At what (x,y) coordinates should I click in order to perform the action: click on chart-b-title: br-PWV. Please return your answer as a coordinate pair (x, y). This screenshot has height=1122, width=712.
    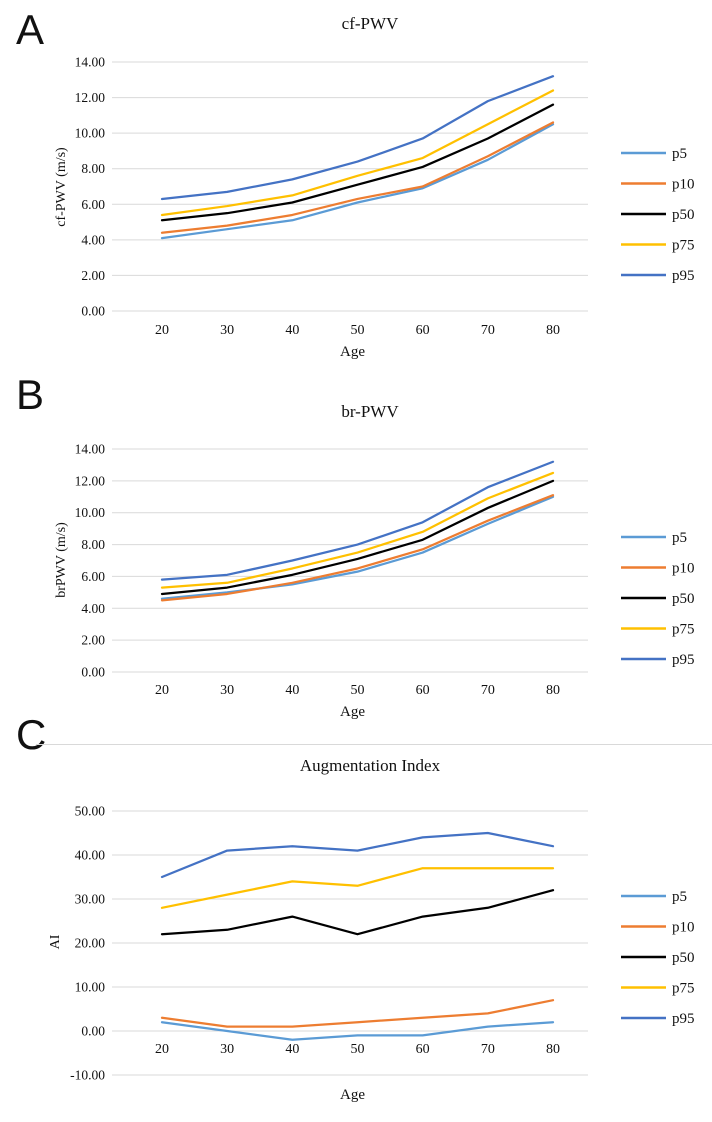
    Looking at the image, I should click on (370, 411).